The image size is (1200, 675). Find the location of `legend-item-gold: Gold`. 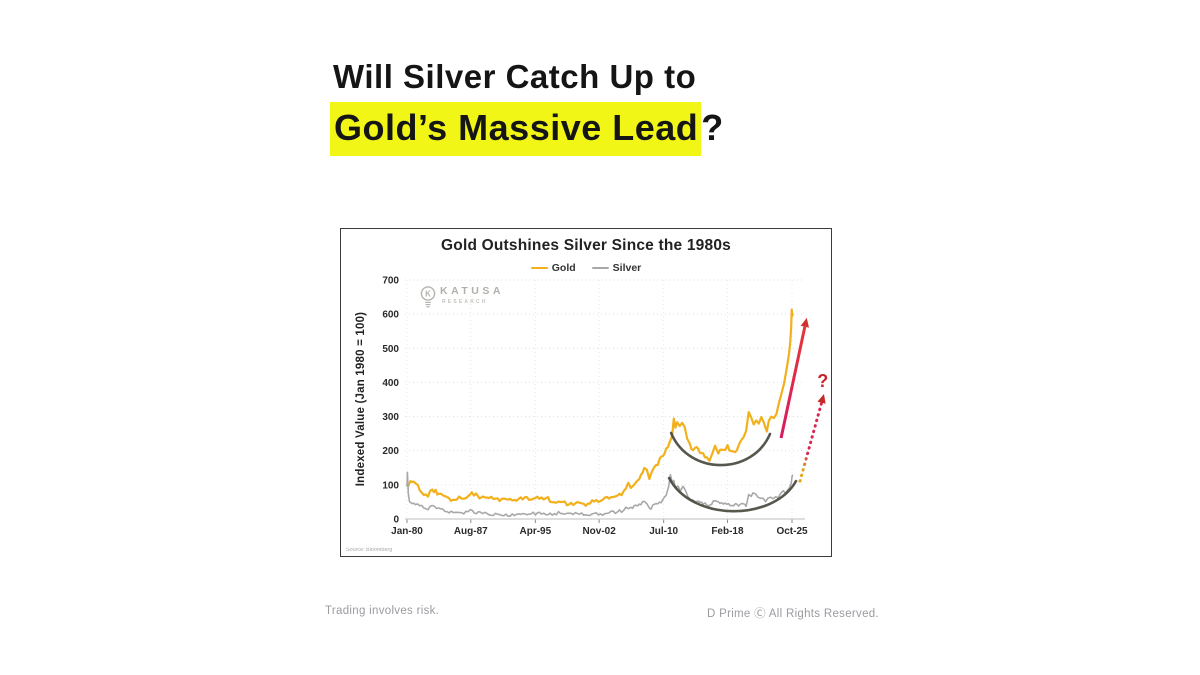

legend-item-gold: Gold is located at coordinates (553, 268).